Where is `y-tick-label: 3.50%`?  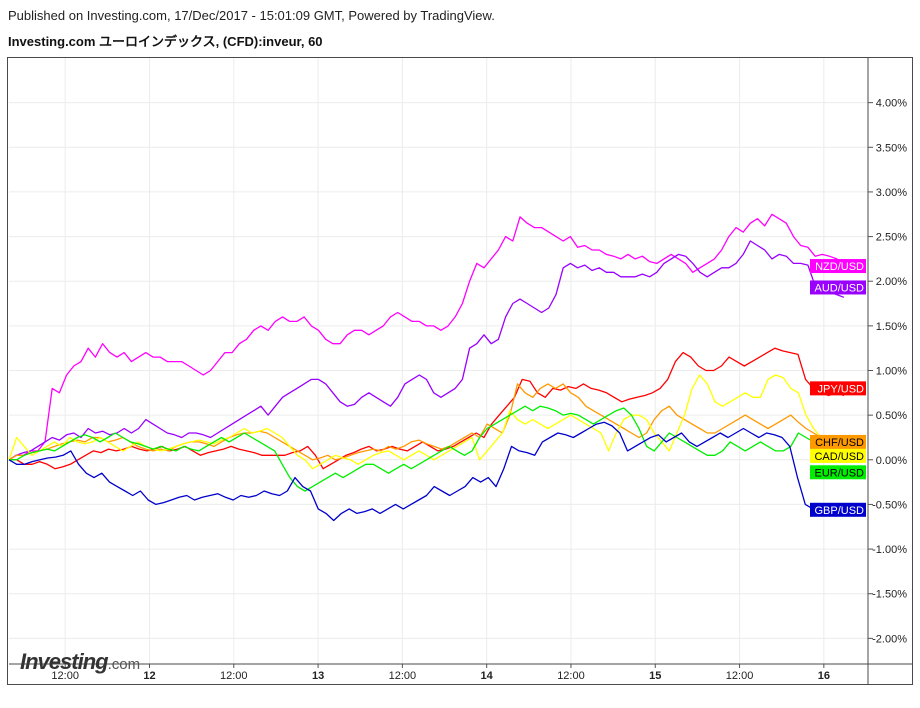 y-tick-label: 3.50% is located at coordinates (891, 148).